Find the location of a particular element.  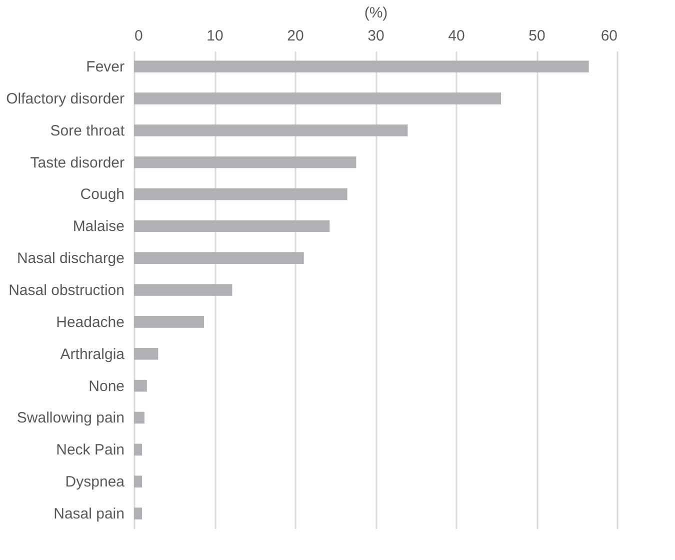

y-tick-label: Malaise is located at coordinates (98, 227).